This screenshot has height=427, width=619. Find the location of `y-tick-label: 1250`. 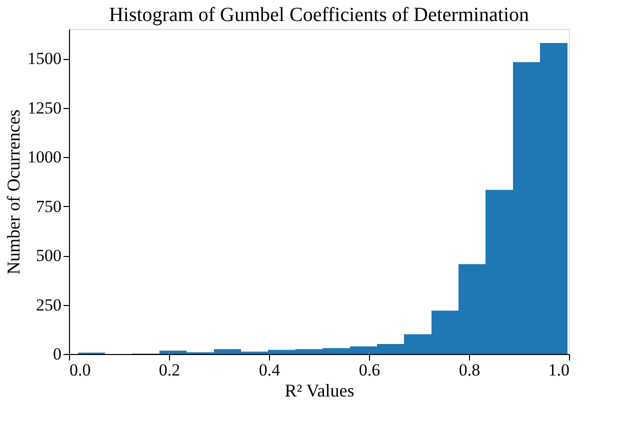

y-tick-label: 1250 is located at coordinates (45, 108).